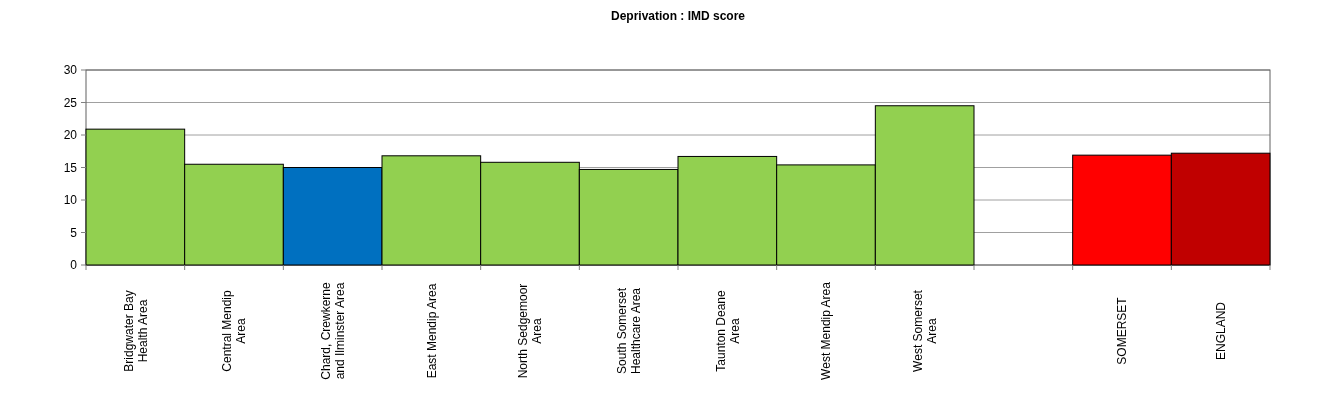 Image resolution: width=1320 pixels, height=417 pixels. What do you see at coordinates (1220, 331) in the screenshot?
I see `x-tick-label: ENGLAND` at bounding box center [1220, 331].